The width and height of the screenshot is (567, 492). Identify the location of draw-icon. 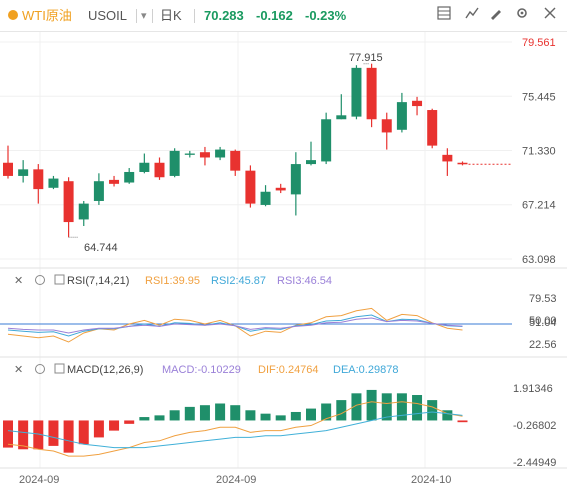
(496, 16).